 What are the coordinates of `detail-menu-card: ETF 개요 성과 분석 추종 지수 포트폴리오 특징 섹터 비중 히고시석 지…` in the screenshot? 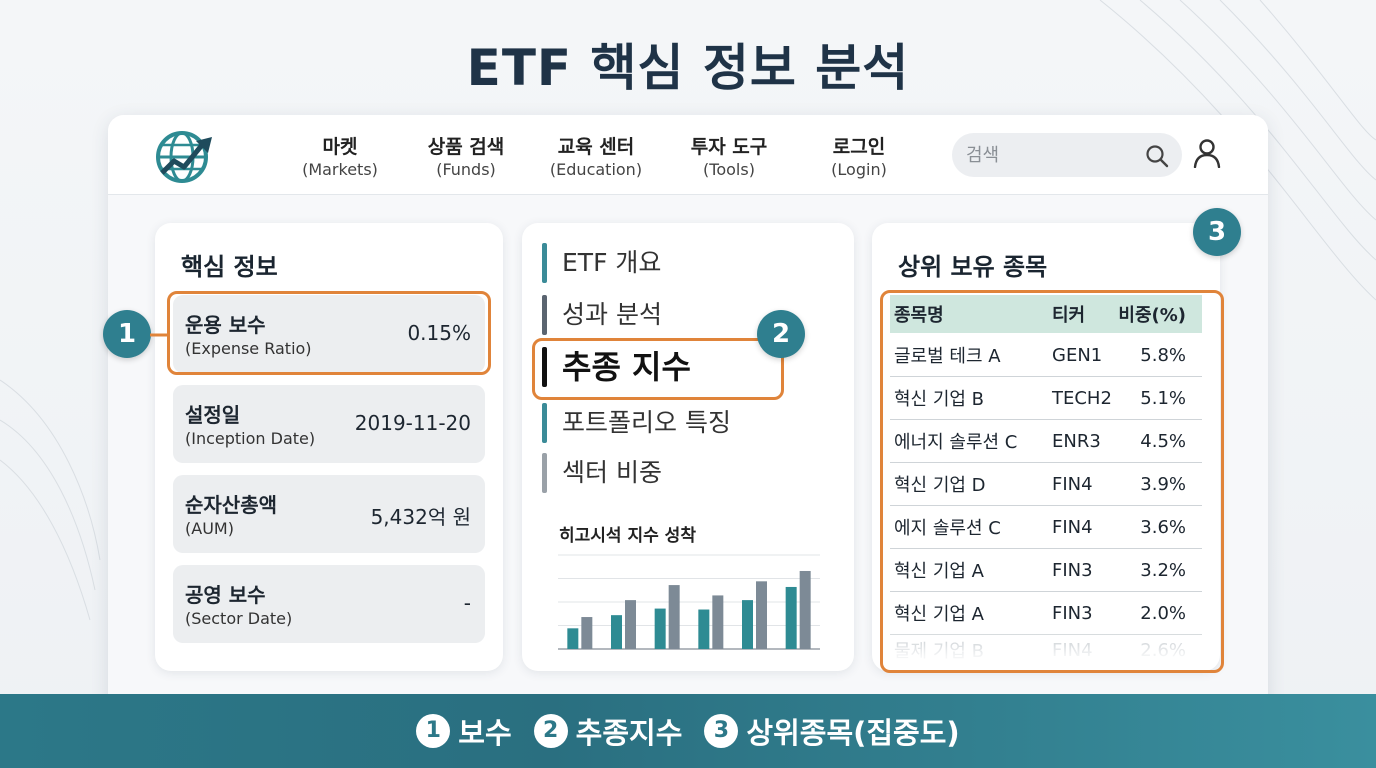 It's located at (688, 447).